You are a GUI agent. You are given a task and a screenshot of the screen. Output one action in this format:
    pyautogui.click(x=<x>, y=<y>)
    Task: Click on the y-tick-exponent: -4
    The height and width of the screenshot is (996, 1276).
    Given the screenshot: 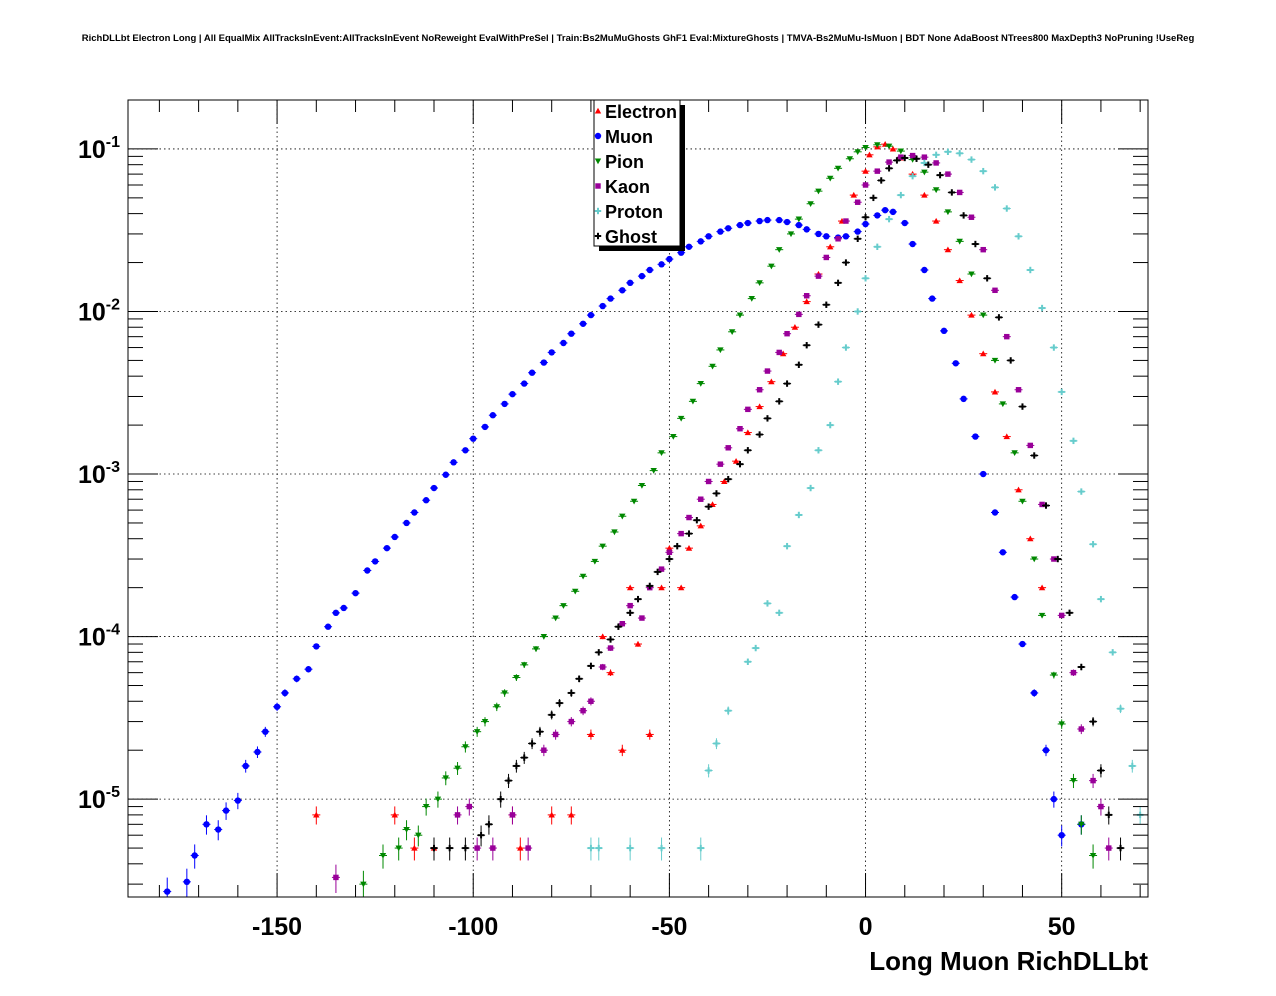 What is the action you would take?
    pyautogui.click(x=113, y=630)
    